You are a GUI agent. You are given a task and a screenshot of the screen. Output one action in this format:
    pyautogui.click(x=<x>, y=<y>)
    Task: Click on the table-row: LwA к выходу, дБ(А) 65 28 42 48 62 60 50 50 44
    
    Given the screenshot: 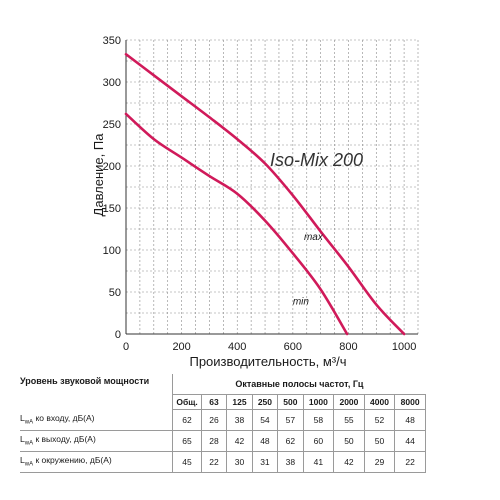 What is the action you would take?
    pyautogui.click(x=223, y=440)
    